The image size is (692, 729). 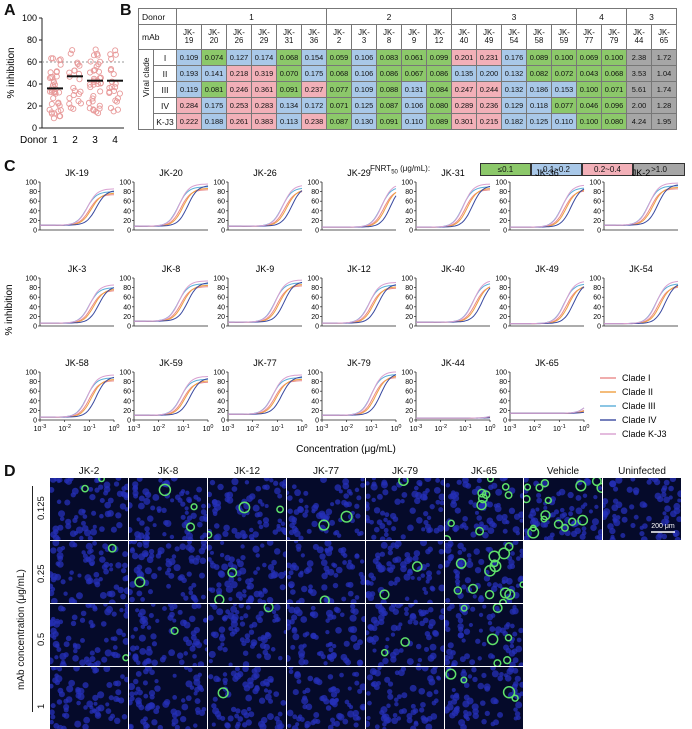 What do you see at coordinates (239, 74) in the screenshot?
I see `table-cell: 0.218` at bounding box center [239, 74].